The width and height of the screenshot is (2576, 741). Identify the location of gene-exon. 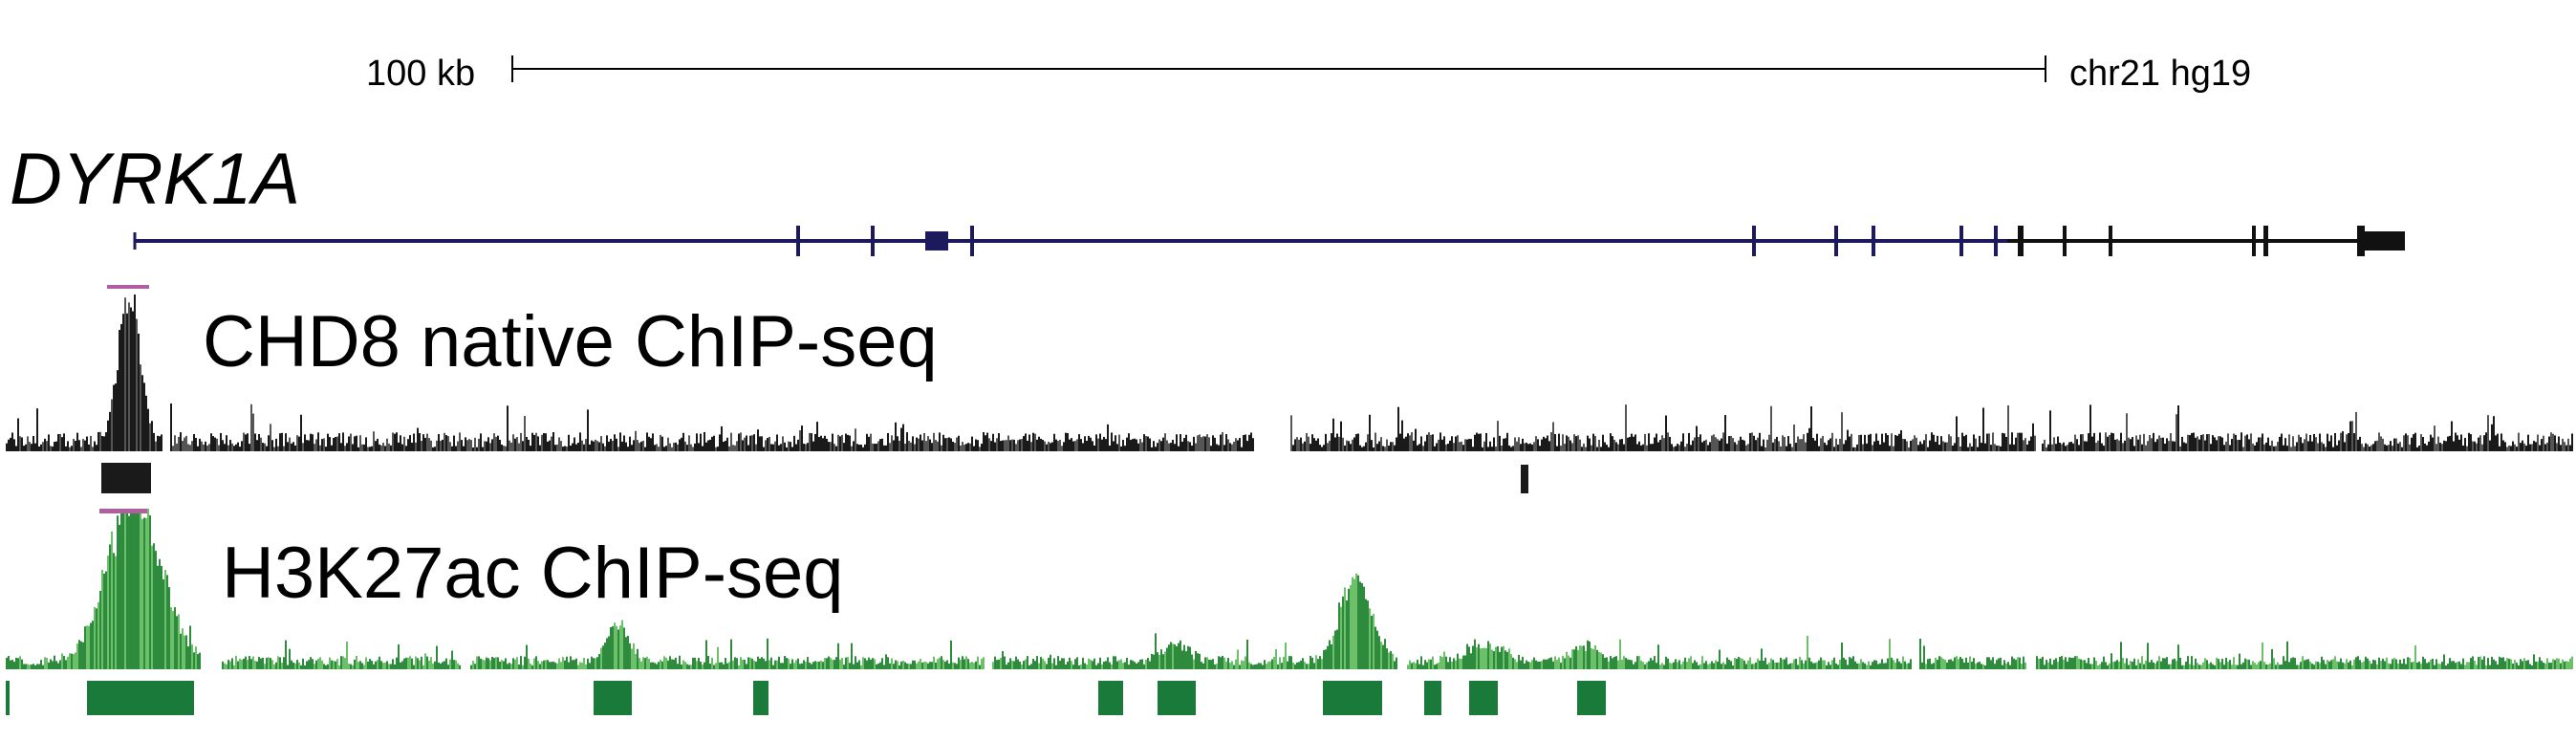
(2021, 241).